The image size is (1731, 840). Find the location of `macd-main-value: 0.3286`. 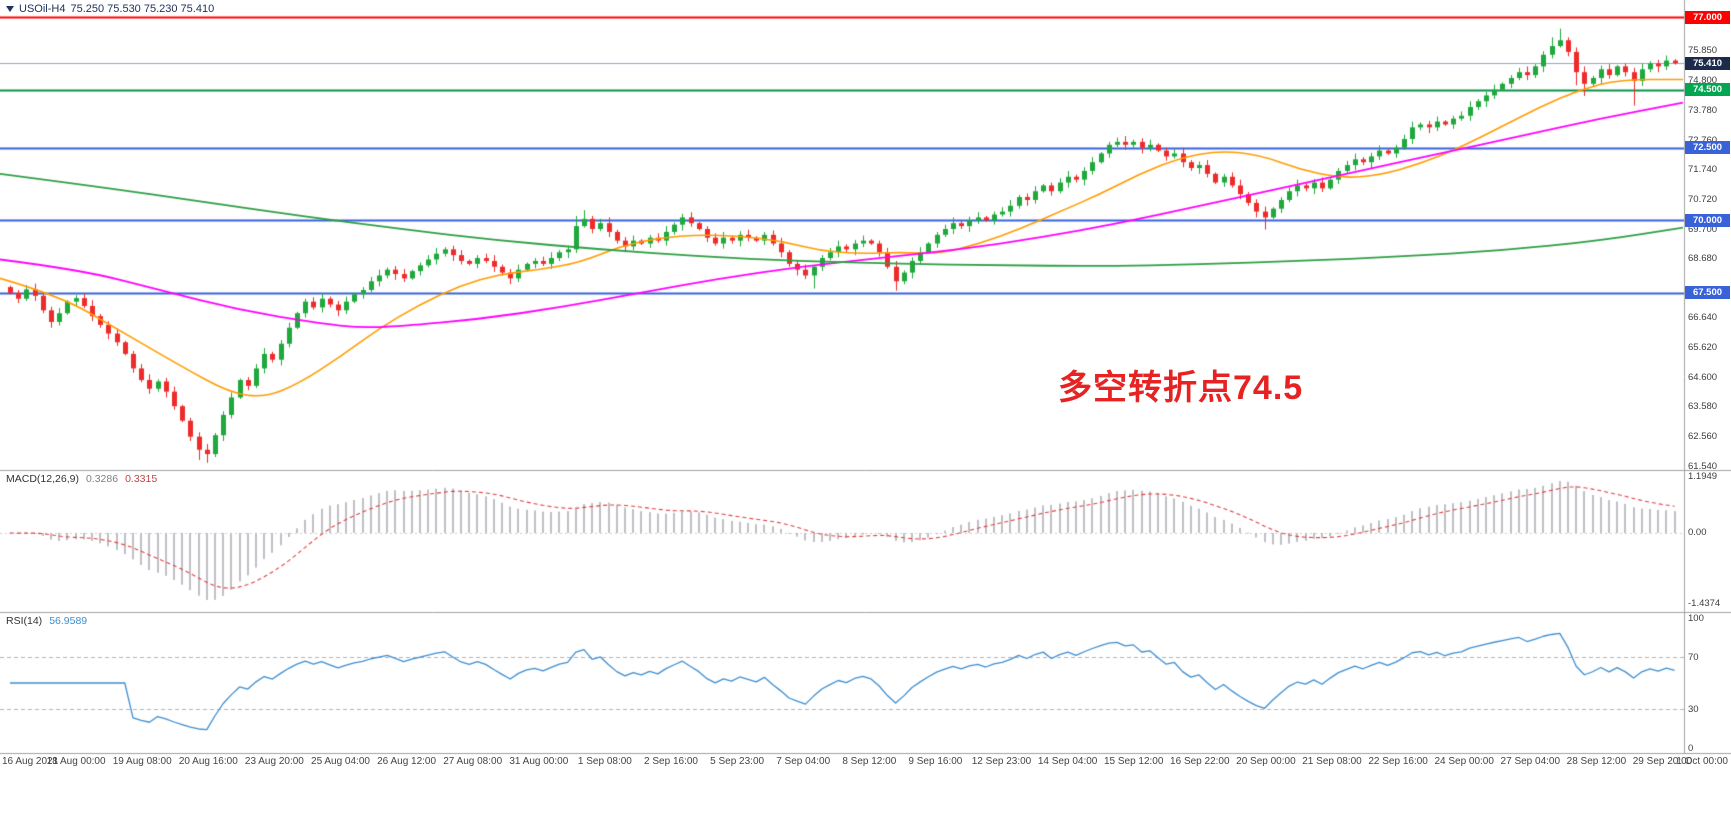

macd-main-value: 0.3286 is located at coordinates (102, 479).